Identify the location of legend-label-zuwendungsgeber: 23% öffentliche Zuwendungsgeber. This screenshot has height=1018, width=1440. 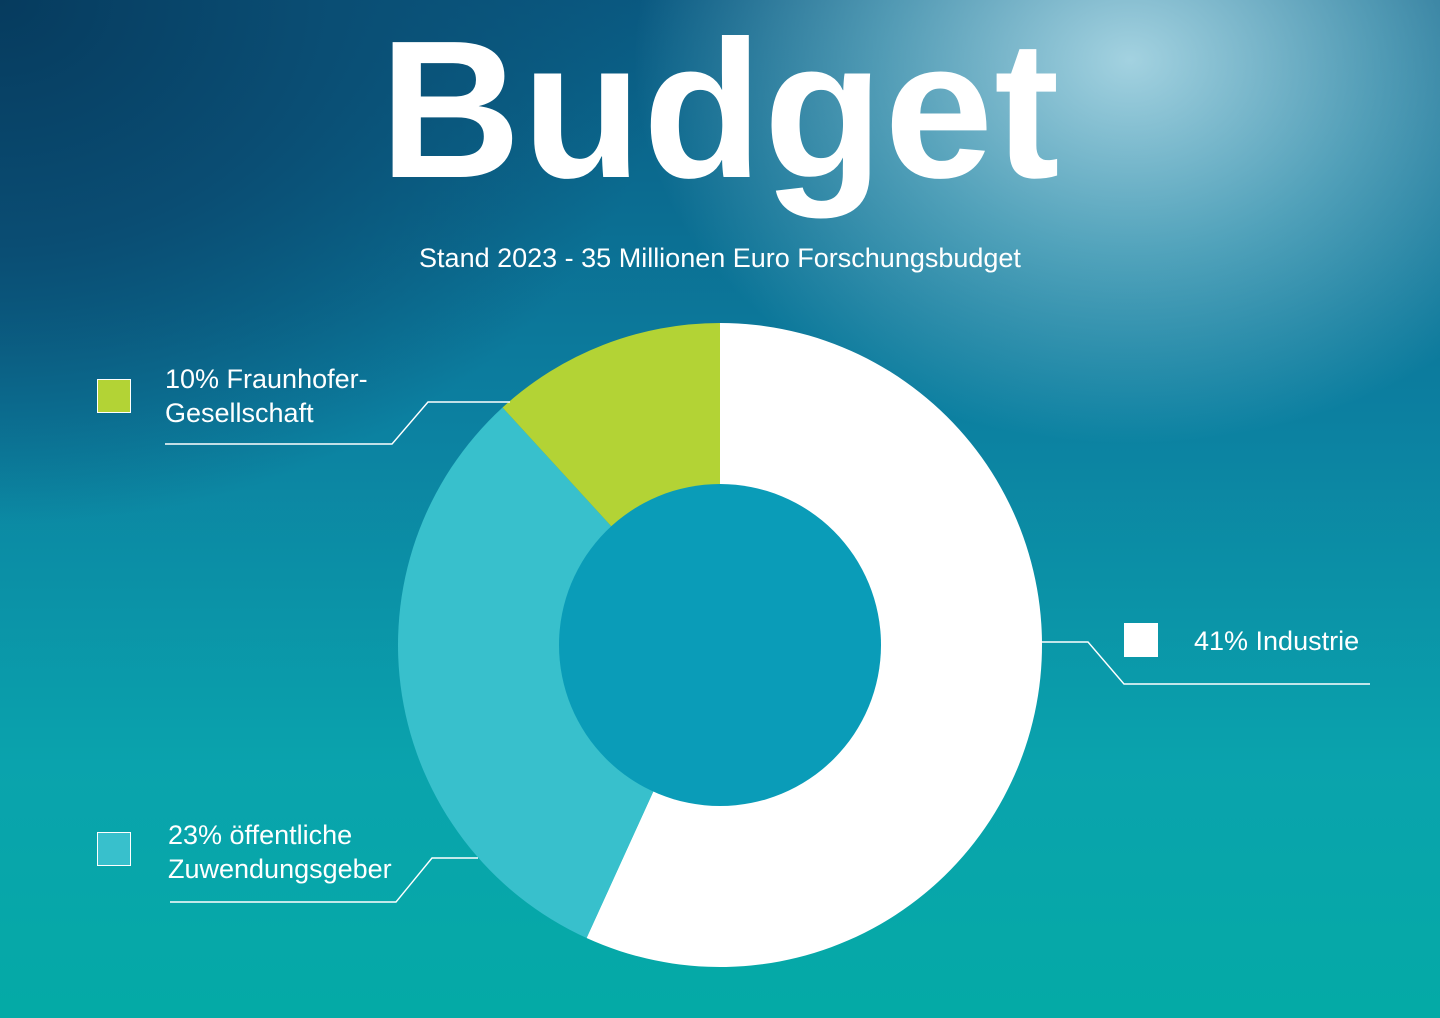
(280, 852).